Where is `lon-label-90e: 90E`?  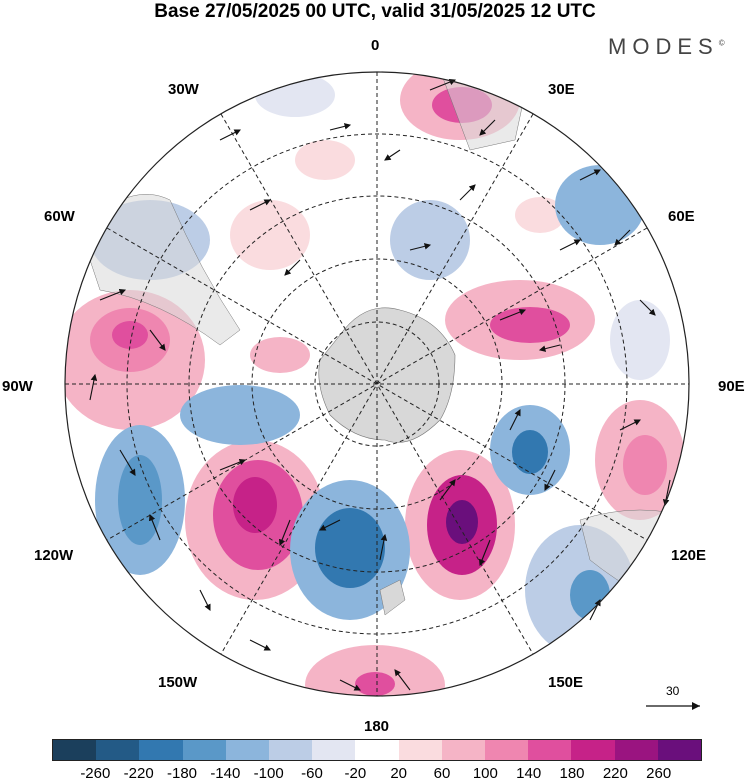 lon-label-90e: 90E is located at coordinates (731, 386).